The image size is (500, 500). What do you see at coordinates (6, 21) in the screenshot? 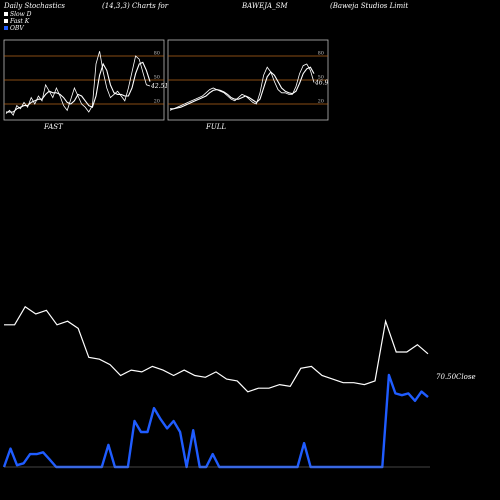
I see `legend-swatch-fast-k` at bounding box center [6, 21].